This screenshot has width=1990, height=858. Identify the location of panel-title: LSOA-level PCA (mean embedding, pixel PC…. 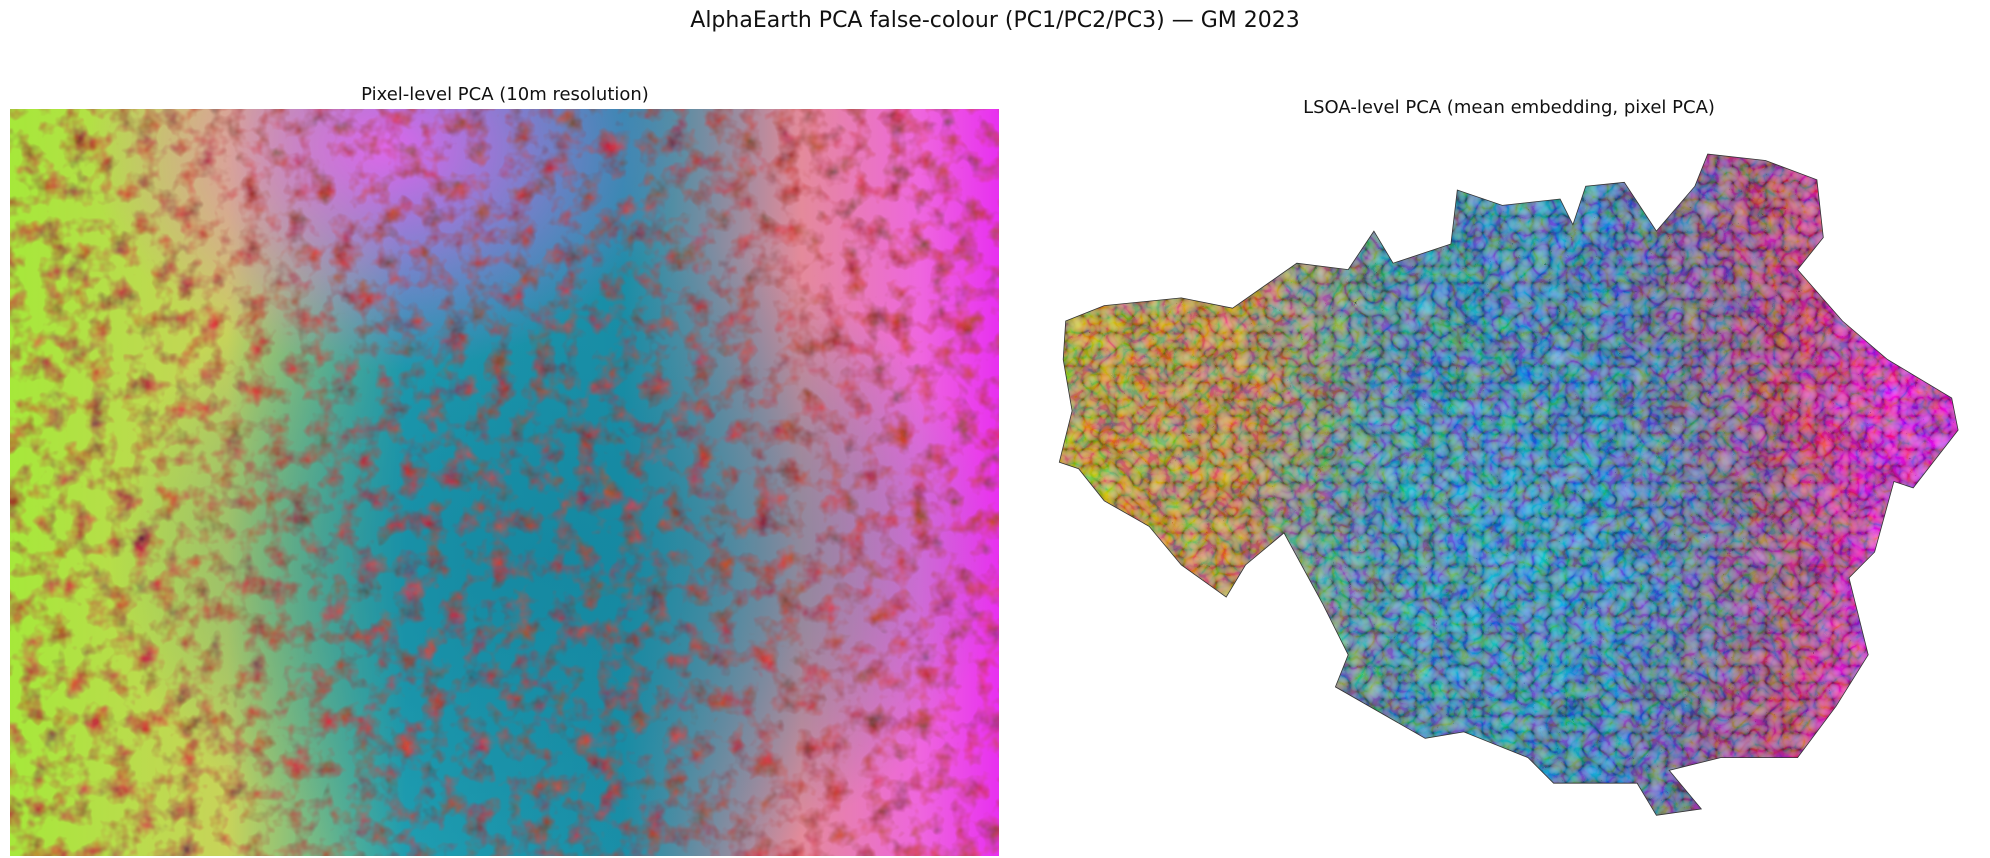
(1509, 107).